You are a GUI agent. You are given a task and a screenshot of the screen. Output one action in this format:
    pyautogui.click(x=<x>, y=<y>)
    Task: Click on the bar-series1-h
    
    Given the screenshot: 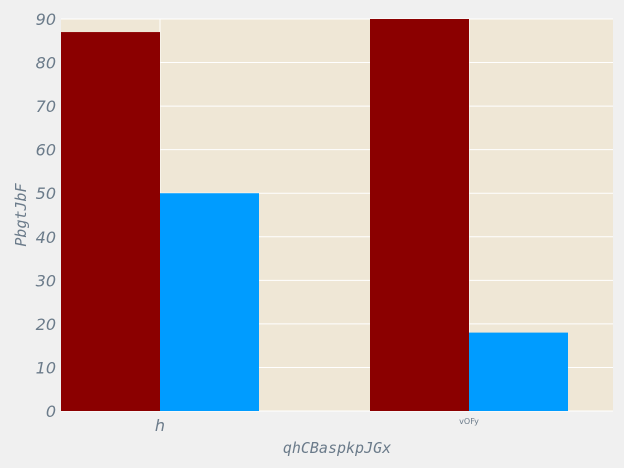 What is the action you would take?
    pyautogui.click(x=110, y=222)
    